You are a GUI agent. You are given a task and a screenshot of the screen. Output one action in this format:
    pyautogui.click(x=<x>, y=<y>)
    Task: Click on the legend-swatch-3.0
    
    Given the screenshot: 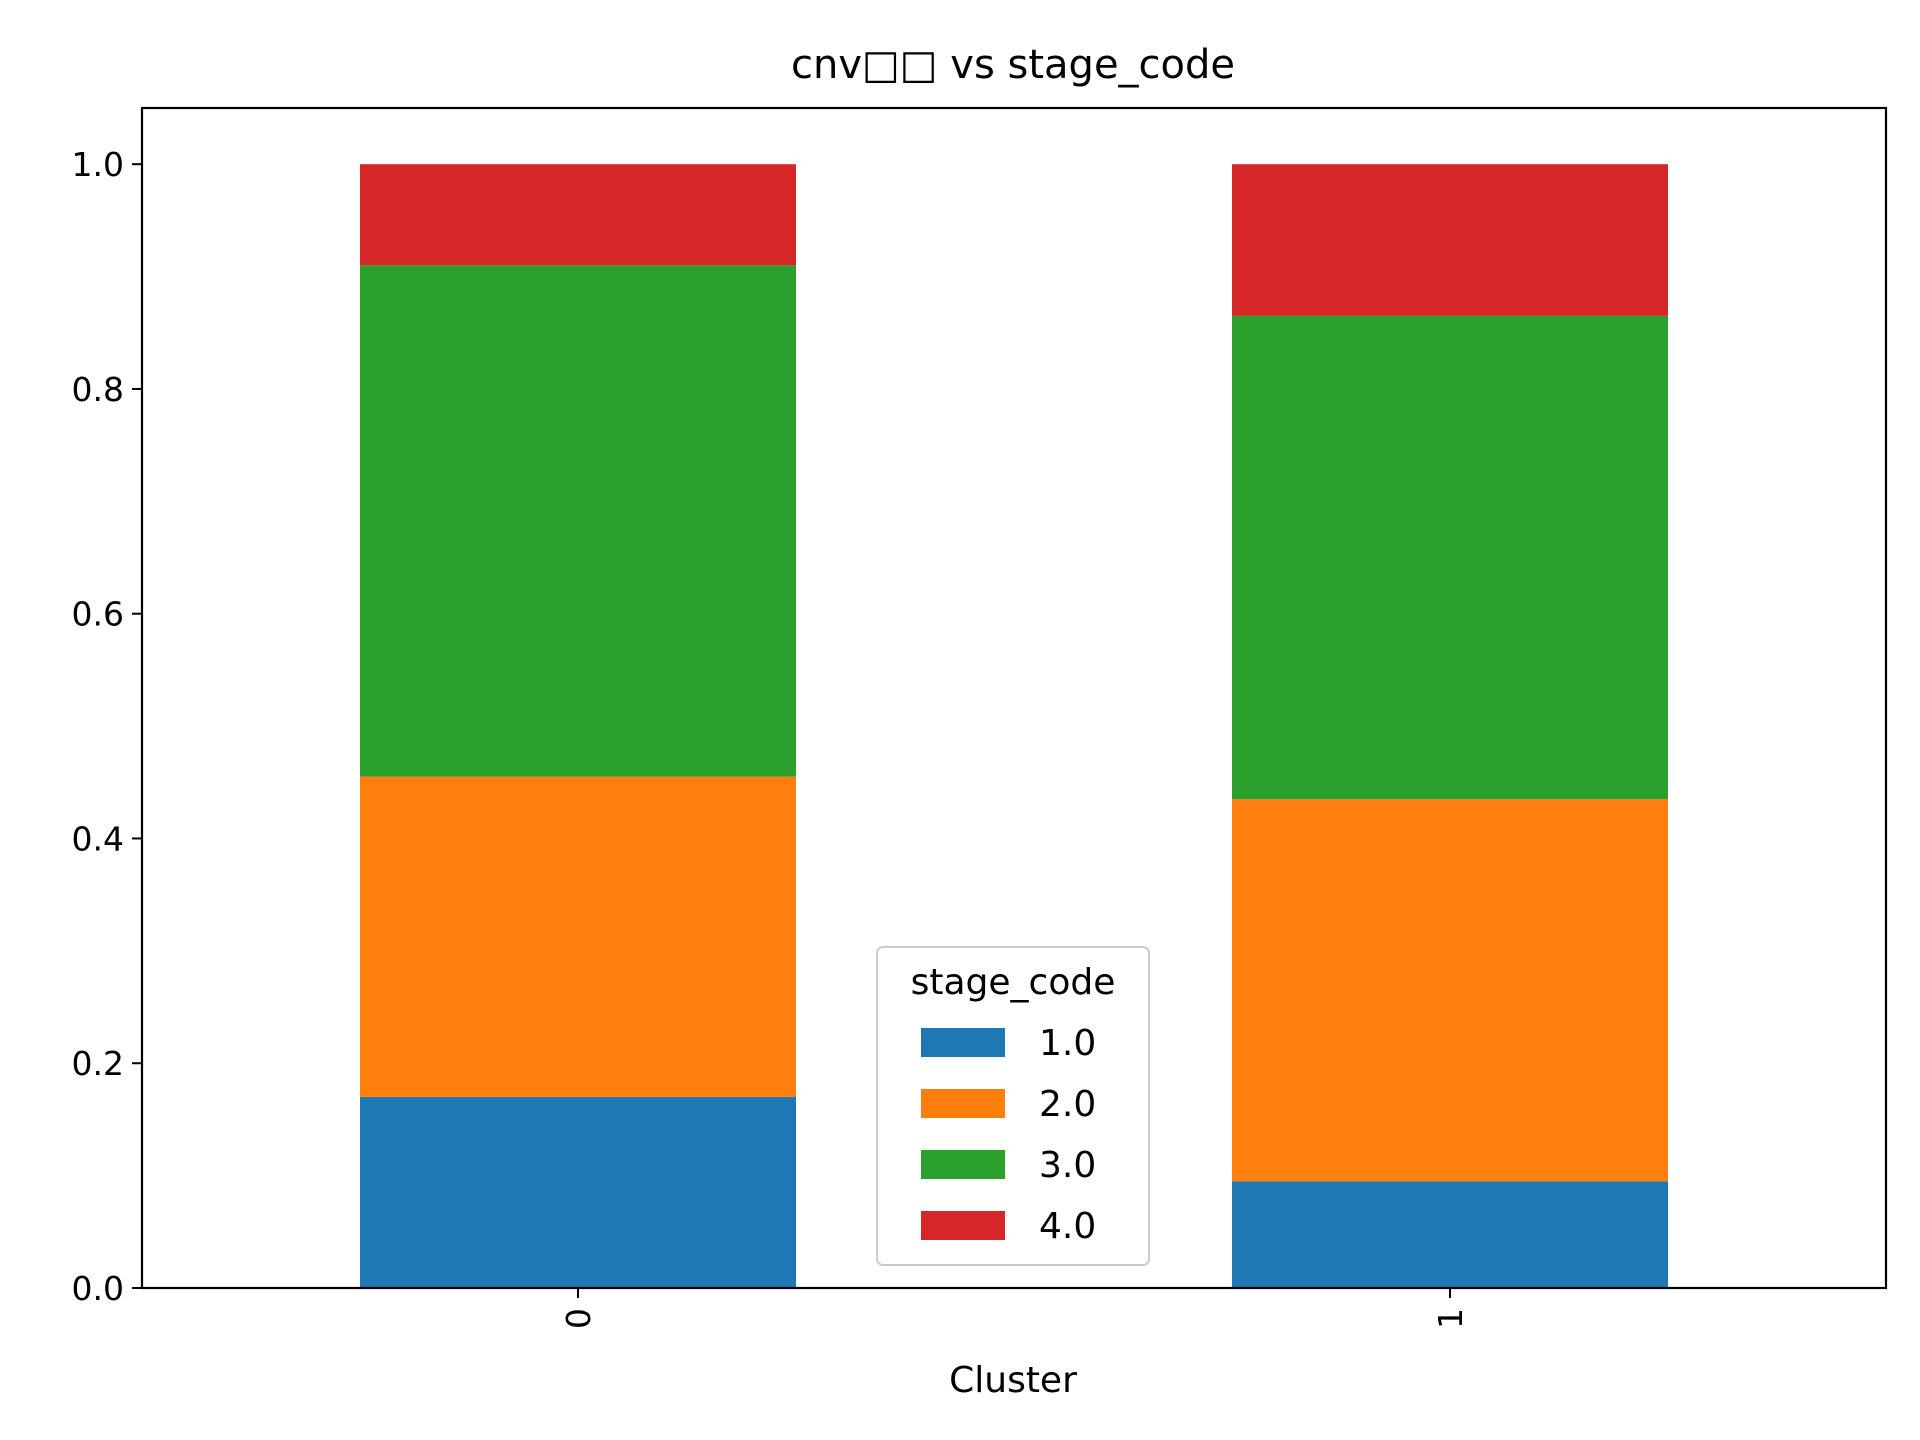 What is the action you would take?
    pyautogui.click(x=963, y=1164)
    